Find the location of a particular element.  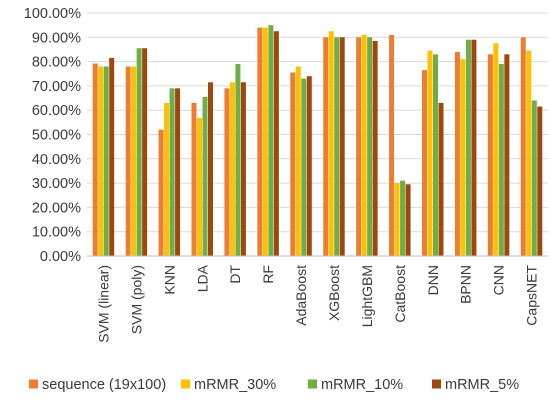

y-tick-label: 40.00% is located at coordinates (56, 160).